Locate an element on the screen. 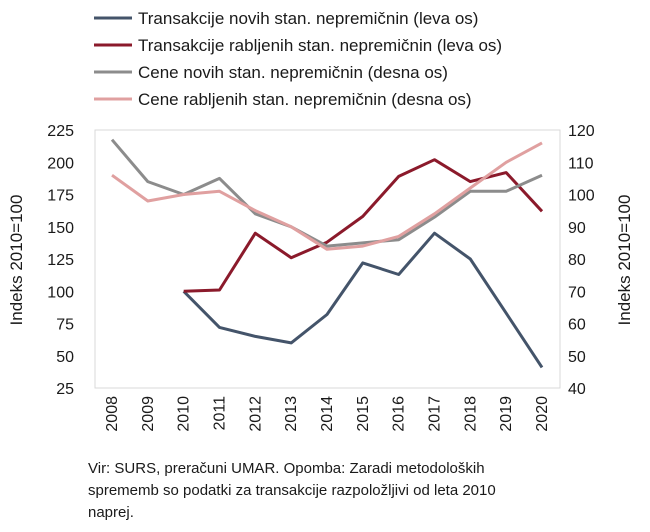 The image size is (650, 532). left-axis-title: Indeks 2010=100 is located at coordinates (16, 260).